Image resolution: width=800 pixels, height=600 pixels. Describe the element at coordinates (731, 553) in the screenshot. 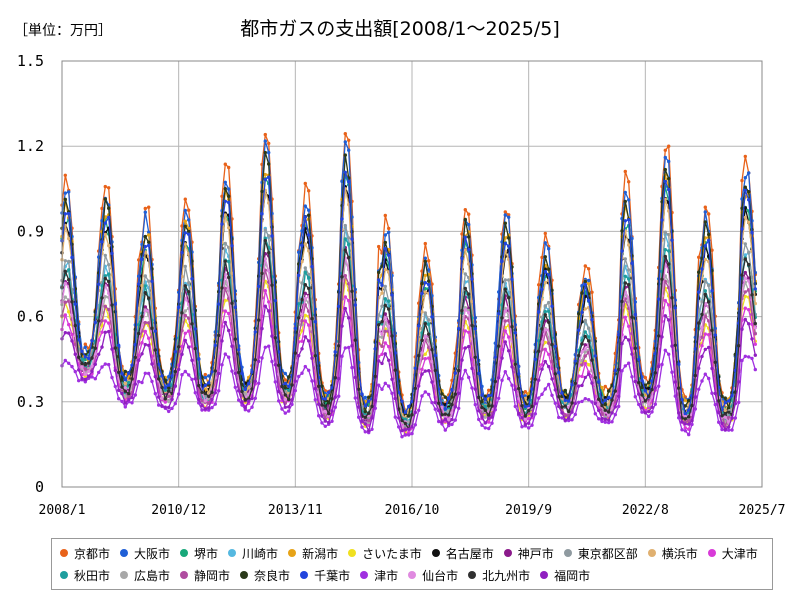

I see `legend-item: 大津市` at that location.